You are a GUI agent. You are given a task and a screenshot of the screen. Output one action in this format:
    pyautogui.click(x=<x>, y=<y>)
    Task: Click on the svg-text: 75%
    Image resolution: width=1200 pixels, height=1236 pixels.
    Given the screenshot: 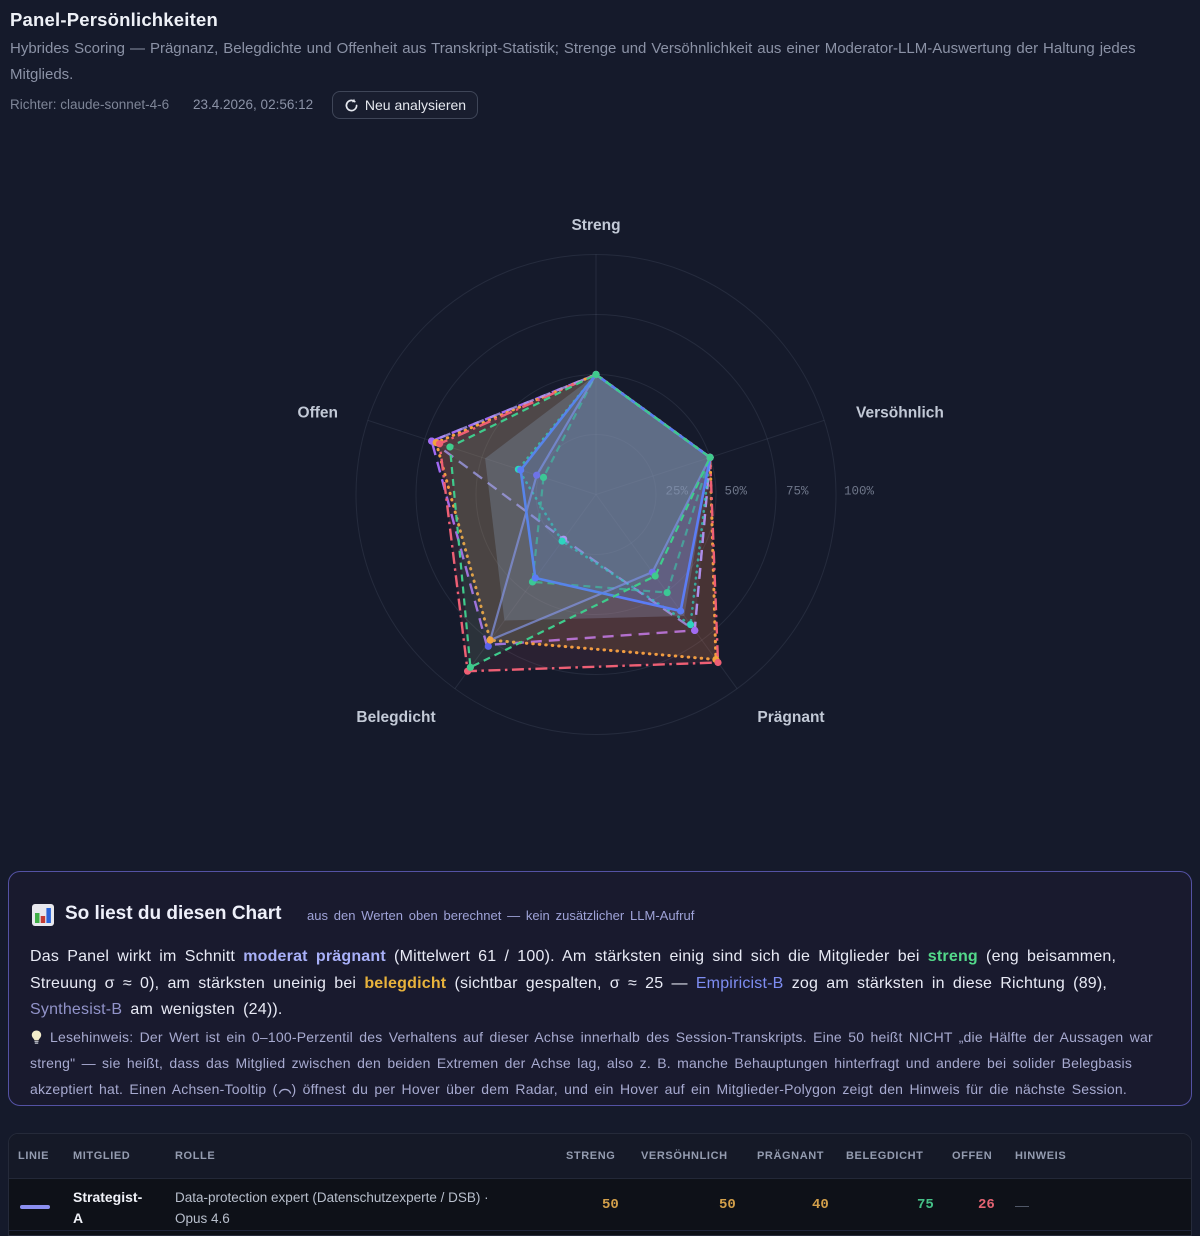 What is the action you would take?
    pyautogui.click(x=797, y=492)
    